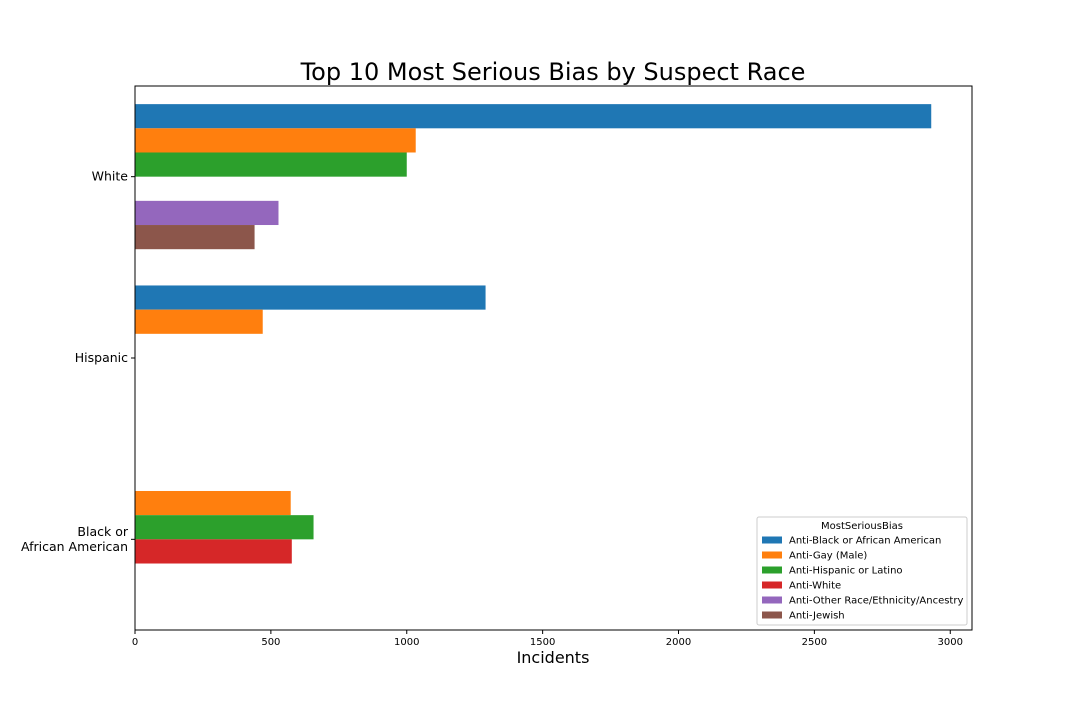  Describe the element at coordinates (815, 586) in the screenshot. I see `legend-label-3: Anti-White` at that location.